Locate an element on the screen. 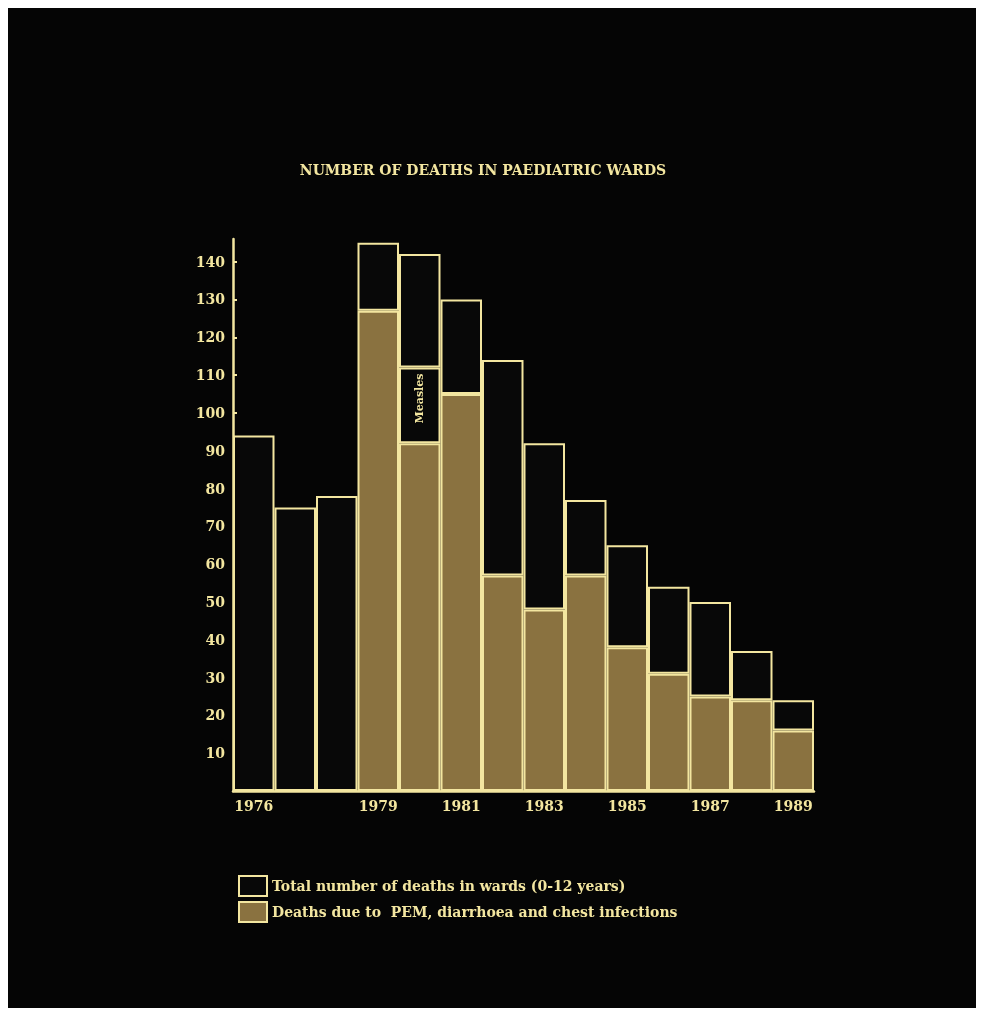  chart-title: NUMBER OF DEATHS IN PAEDIATRIC WARDS is located at coordinates (483, 170).